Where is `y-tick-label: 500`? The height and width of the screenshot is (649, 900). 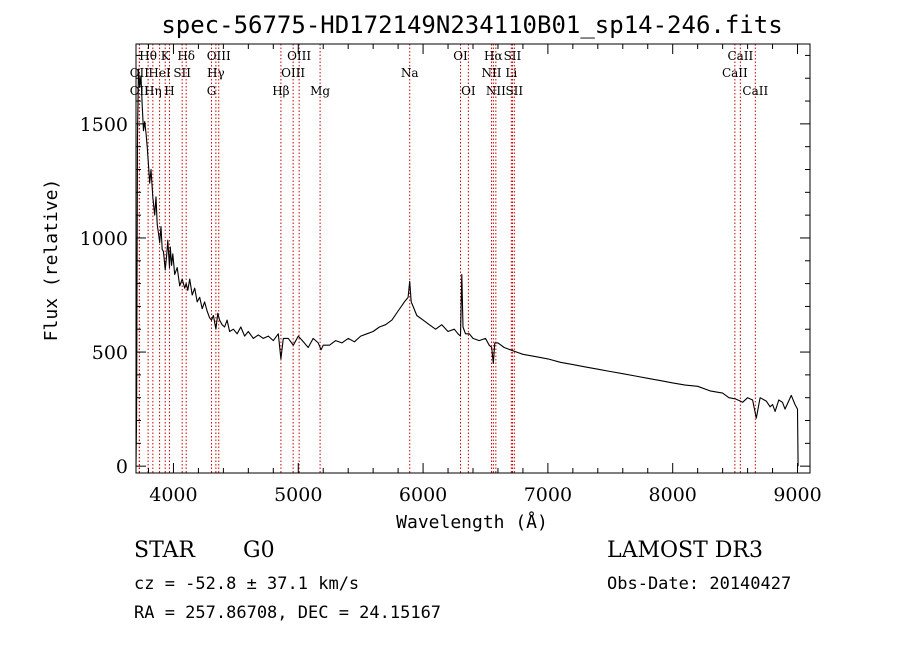
y-tick-label: 500 is located at coordinates (110, 353).